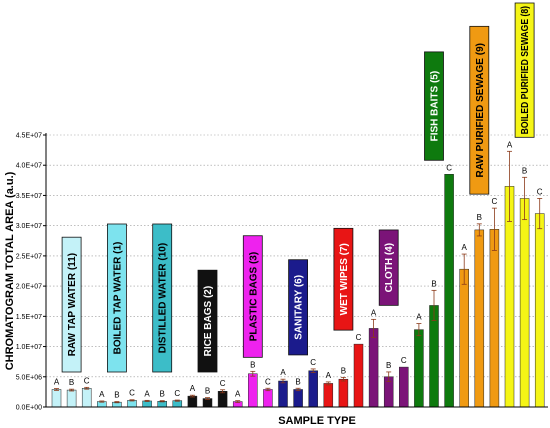  I want to click on y-tick-label: 3.5E+07, so click(29, 196).